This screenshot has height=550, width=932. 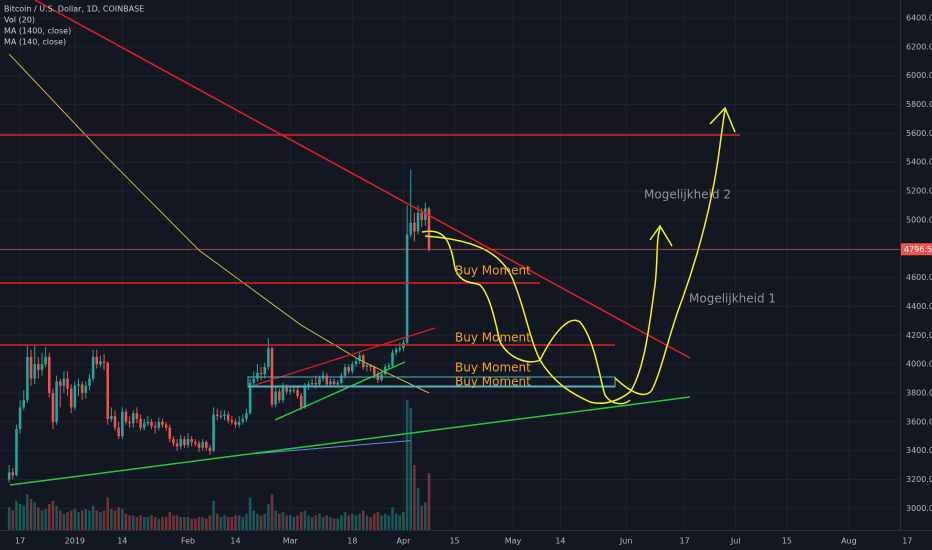 What do you see at coordinates (919, 133) in the screenshot?
I see `y-tick-label: 5600.00` at bounding box center [919, 133].